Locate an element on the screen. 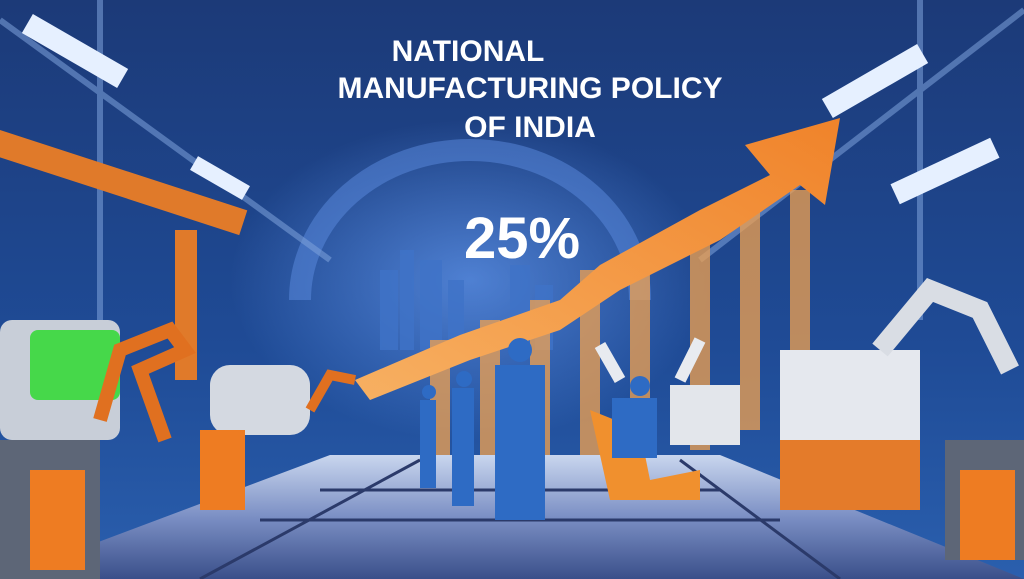  title-line: NATIONAL is located at coordinates (468, 51).